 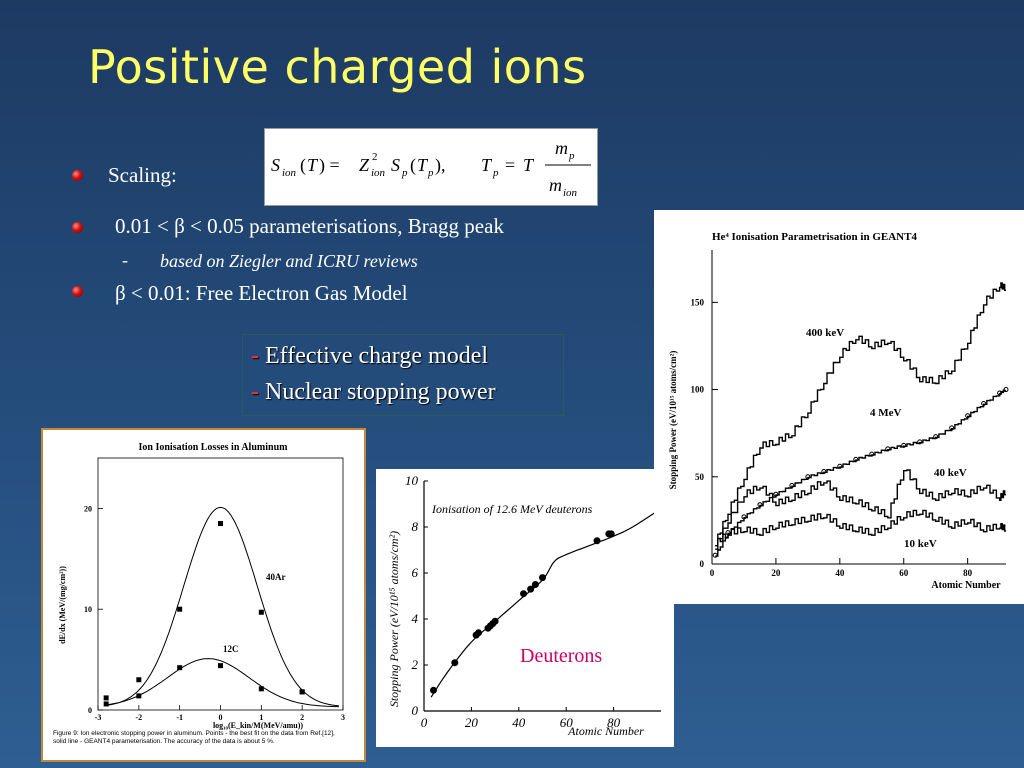 I want to click on sub-bullet-text: based on Ziegler and ICRU reviews, so click(x=289, y=261).